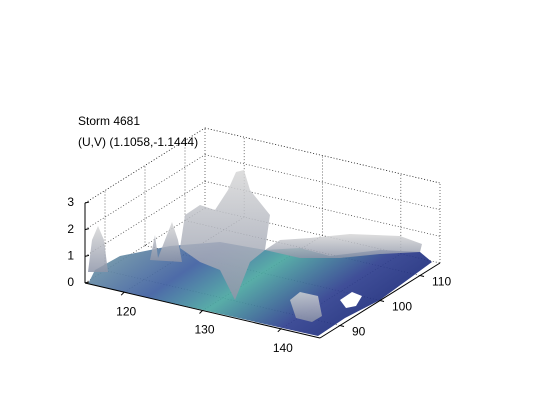 This screenshot has width=533, height=400. Describe the element at coordinates (204, 330) in the screenshot. I see `x-tick-label: 130` at that location.